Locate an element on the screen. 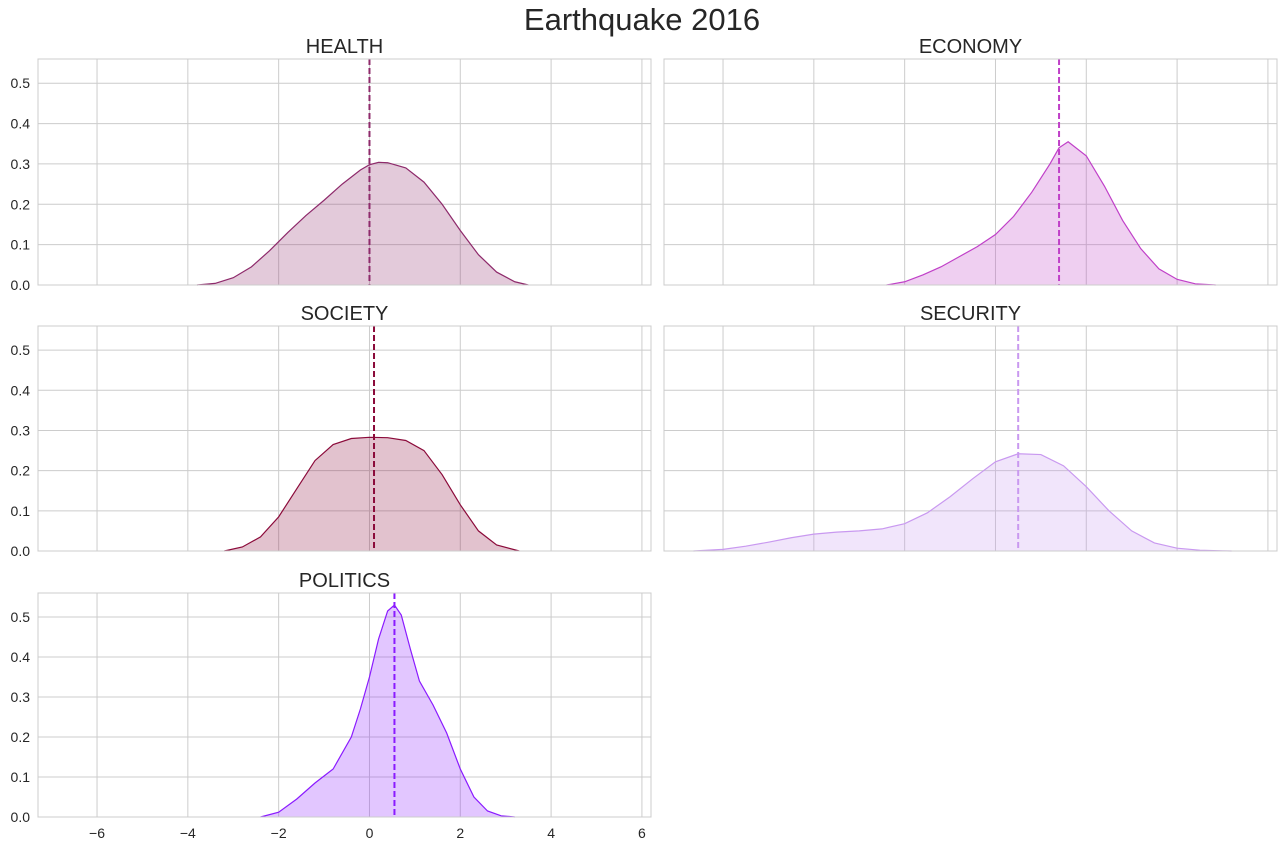  panel-title: POLITICS is located at coordinates (344, 581).